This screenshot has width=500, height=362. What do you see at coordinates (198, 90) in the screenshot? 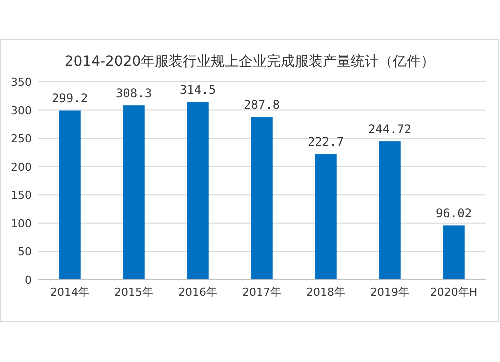
I see `data-label: 314.5` at bounding box center [198, 90].